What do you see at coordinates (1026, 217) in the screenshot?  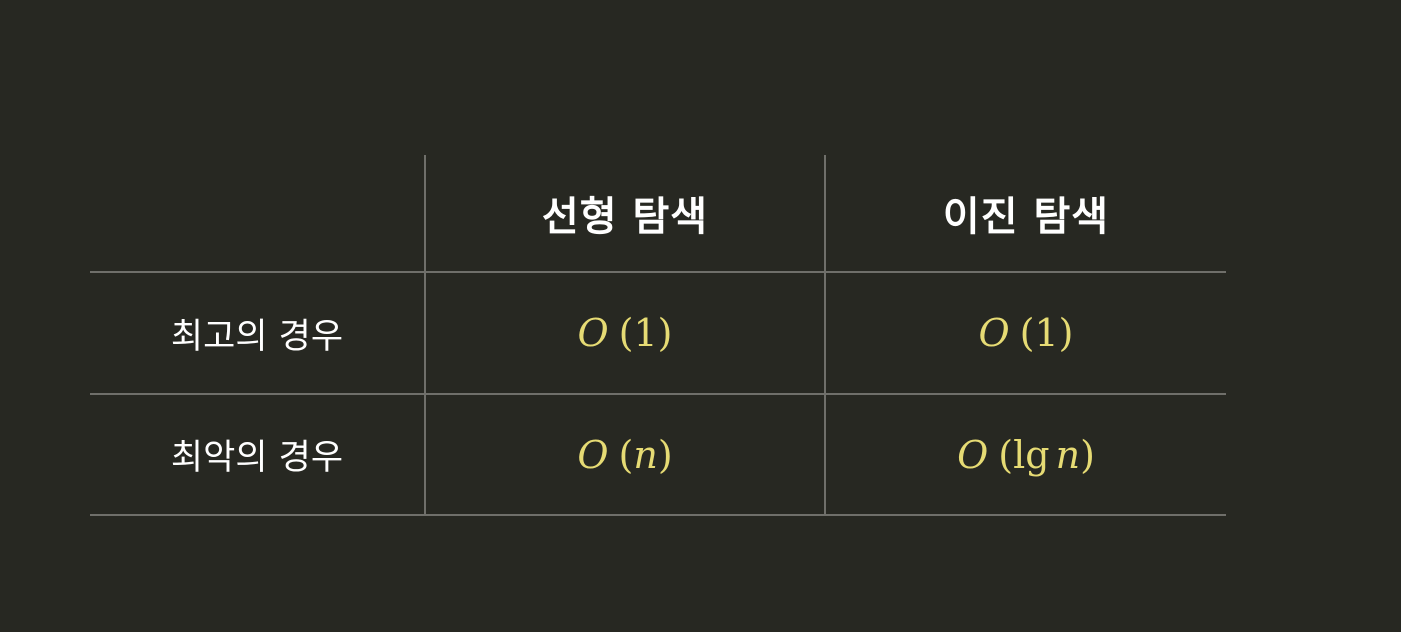 I see `header-binary-search-label: 이진 탐색` at bounding box center [1026, 217].